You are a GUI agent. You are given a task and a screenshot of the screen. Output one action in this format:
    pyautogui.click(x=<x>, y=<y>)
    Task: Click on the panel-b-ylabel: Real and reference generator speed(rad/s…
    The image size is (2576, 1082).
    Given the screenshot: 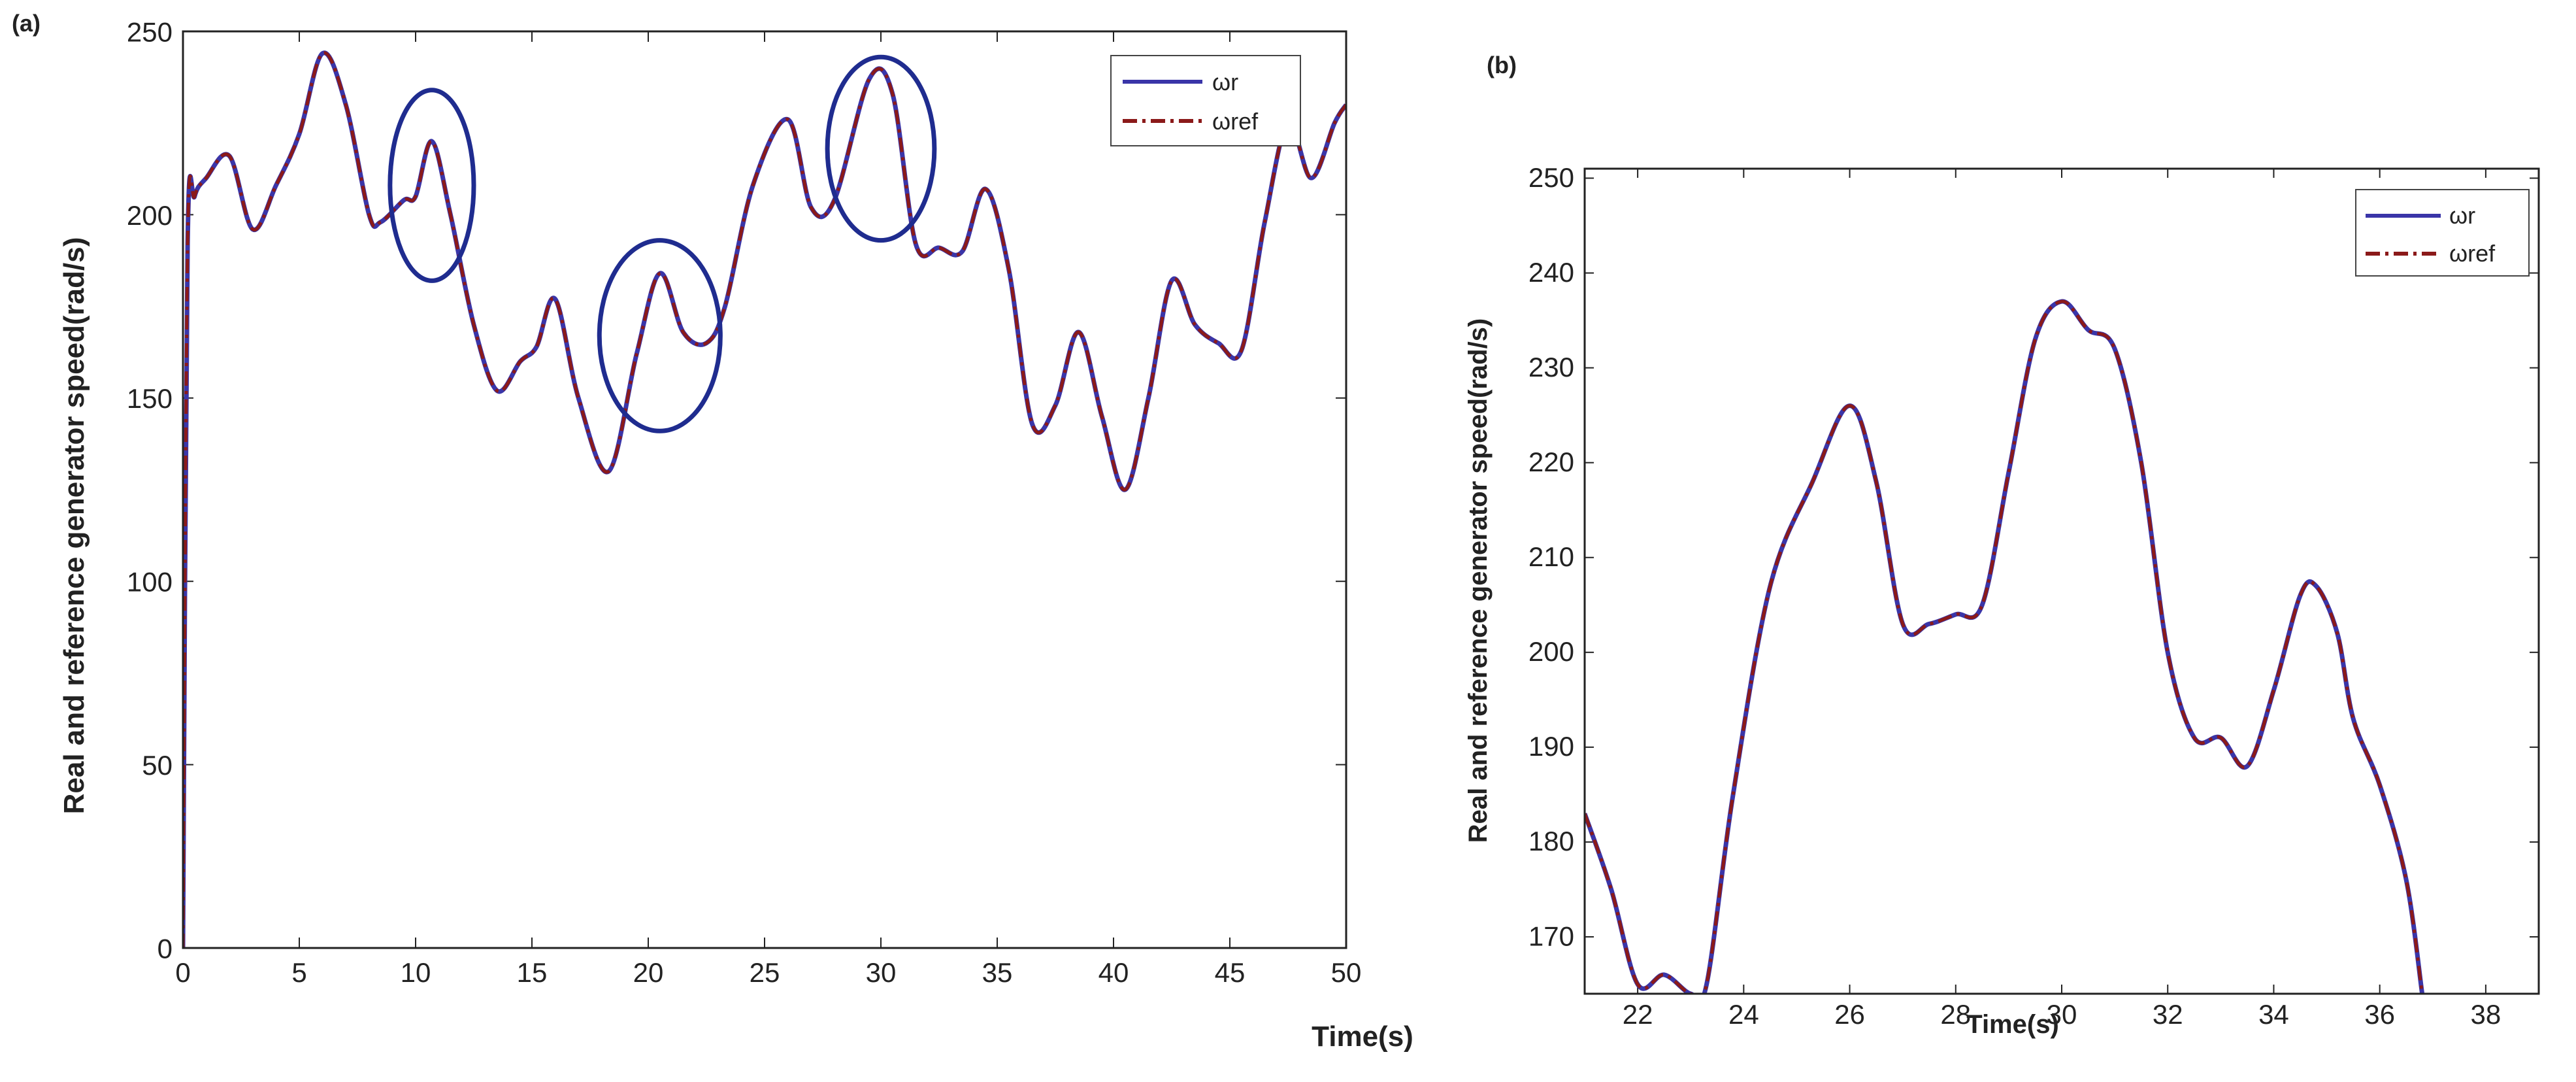 What is the action you would take?
    pyautogui.click(x=1478, y=580)
    